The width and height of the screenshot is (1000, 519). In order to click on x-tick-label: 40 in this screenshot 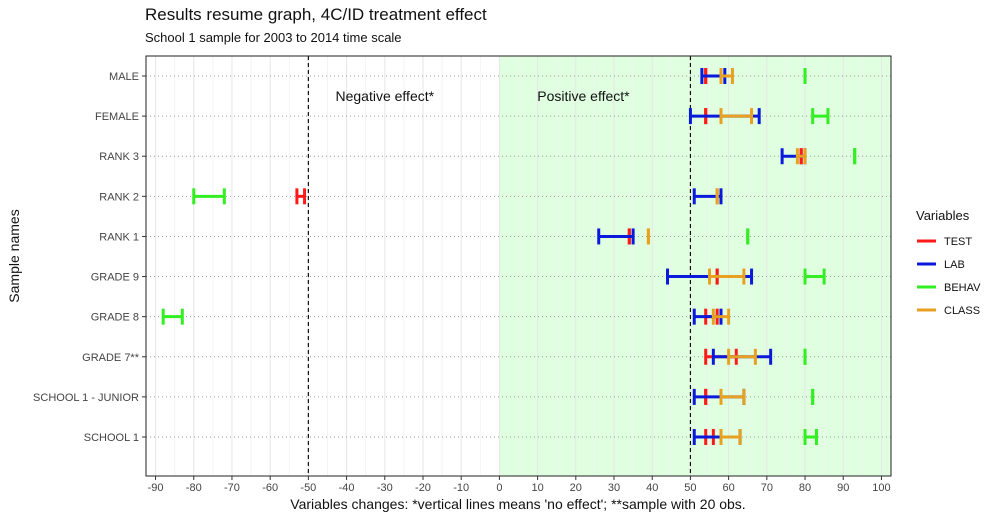, I will do `click(652, 488)`.